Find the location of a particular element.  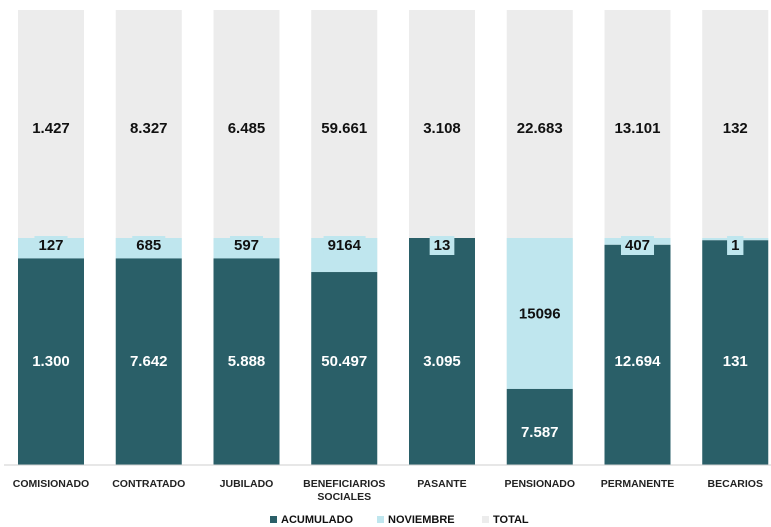

noviembre-value-label: 407 is located at coordinates (637, 245).